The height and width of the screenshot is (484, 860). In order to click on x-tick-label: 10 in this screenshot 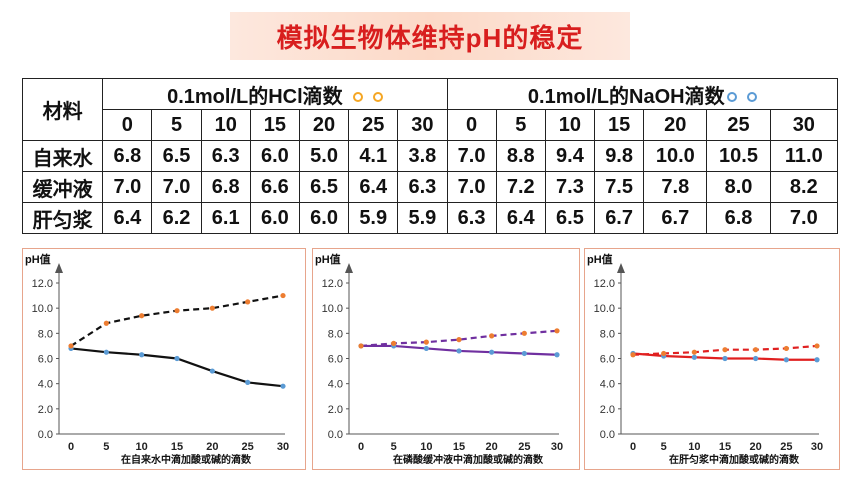, I will do `click(426, 447)`.